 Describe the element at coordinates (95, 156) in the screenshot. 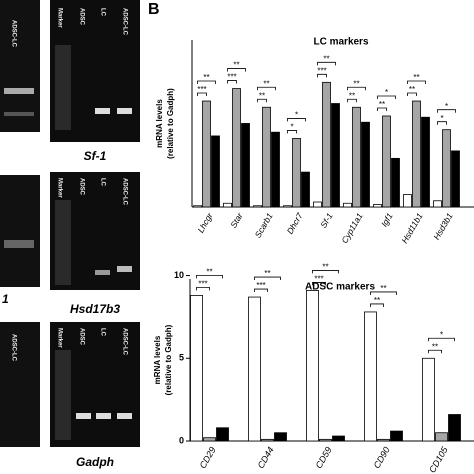

I see `gel-label: Sf-1` at that location.